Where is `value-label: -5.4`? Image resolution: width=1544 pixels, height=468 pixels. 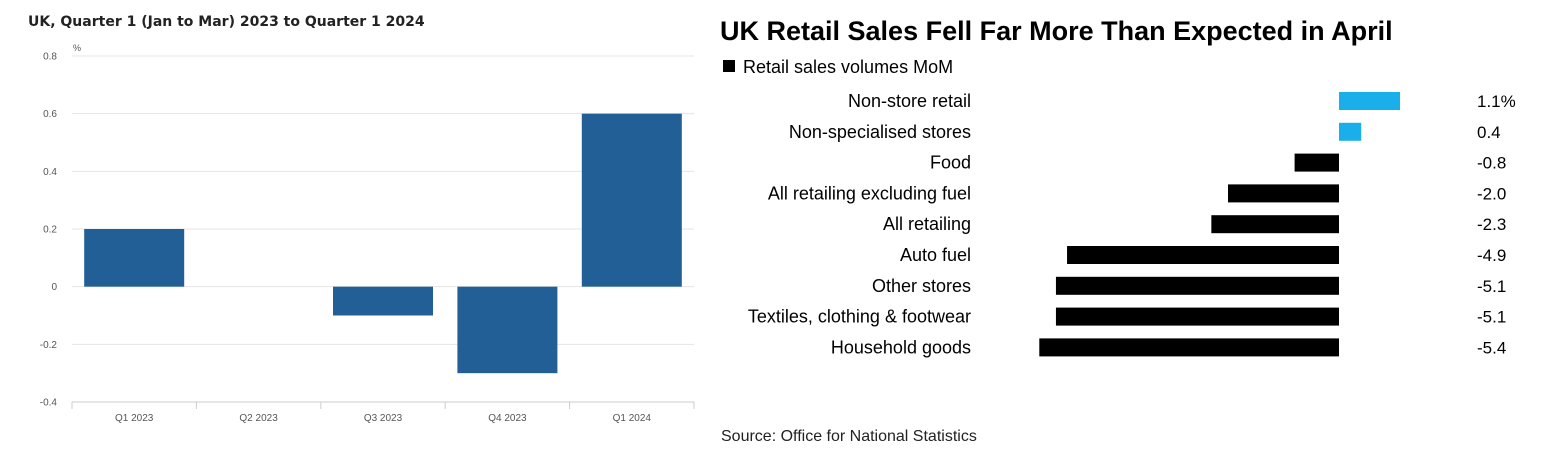
value-label: -5.4 is located at coordinates (1491, 347).